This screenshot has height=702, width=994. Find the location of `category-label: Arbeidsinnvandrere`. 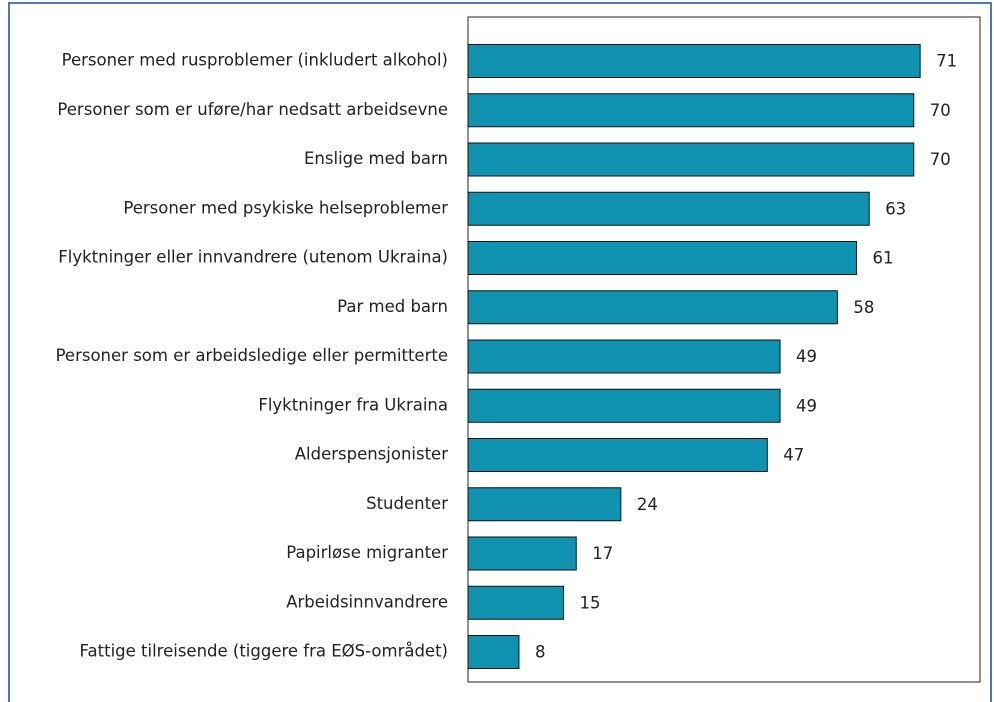

category-label: Arbeidsinnvandrere is located at coordinates (367, 601).